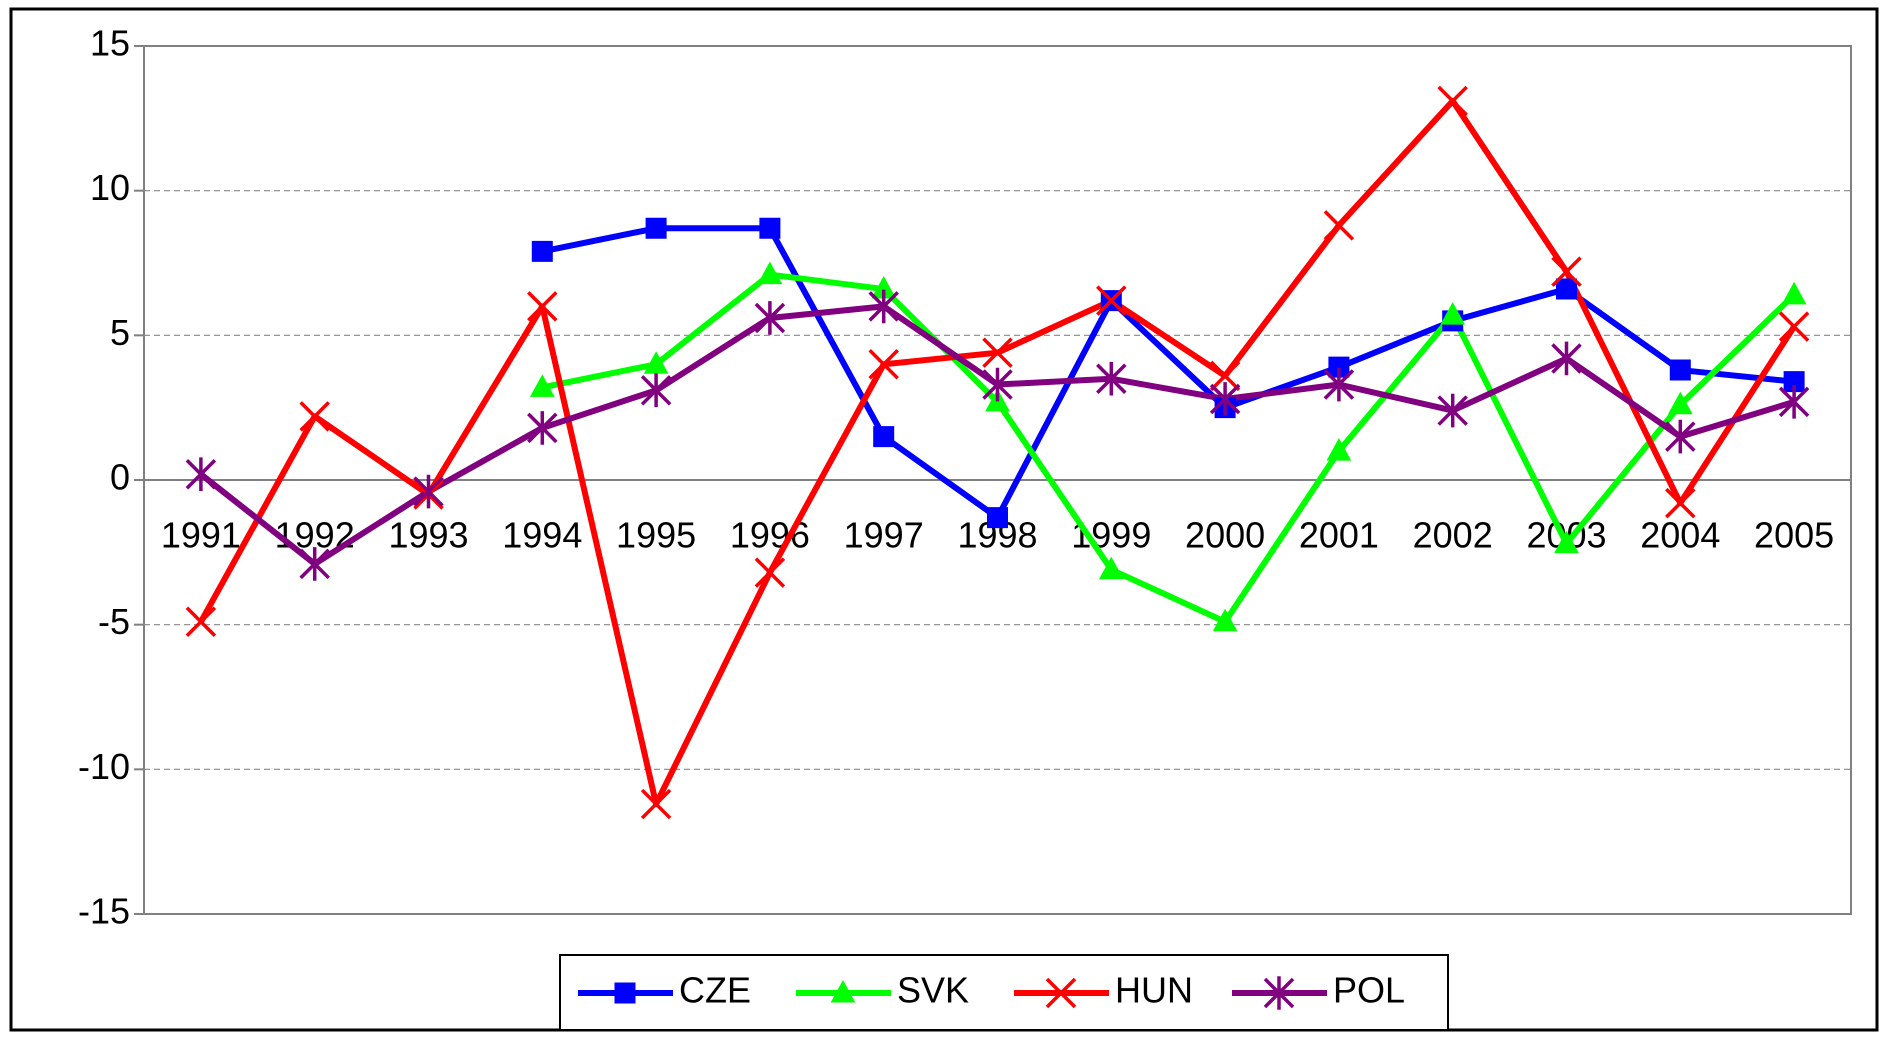  Describe the element at coordinates (114, 621) in the screenshot. I see `y-tick-label: -5` at that location.